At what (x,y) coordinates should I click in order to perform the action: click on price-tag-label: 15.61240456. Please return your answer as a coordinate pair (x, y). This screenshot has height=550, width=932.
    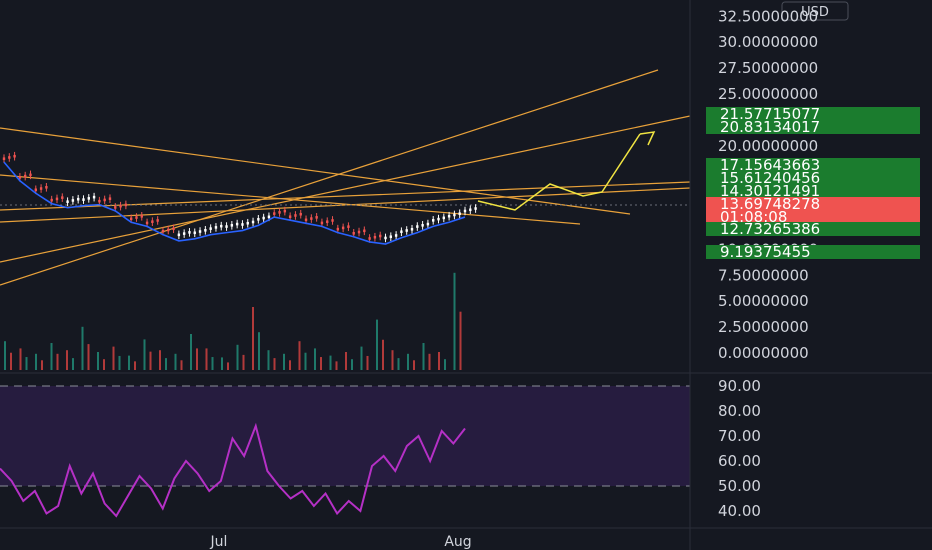
    Looking at the image, I should click on (770, 178).